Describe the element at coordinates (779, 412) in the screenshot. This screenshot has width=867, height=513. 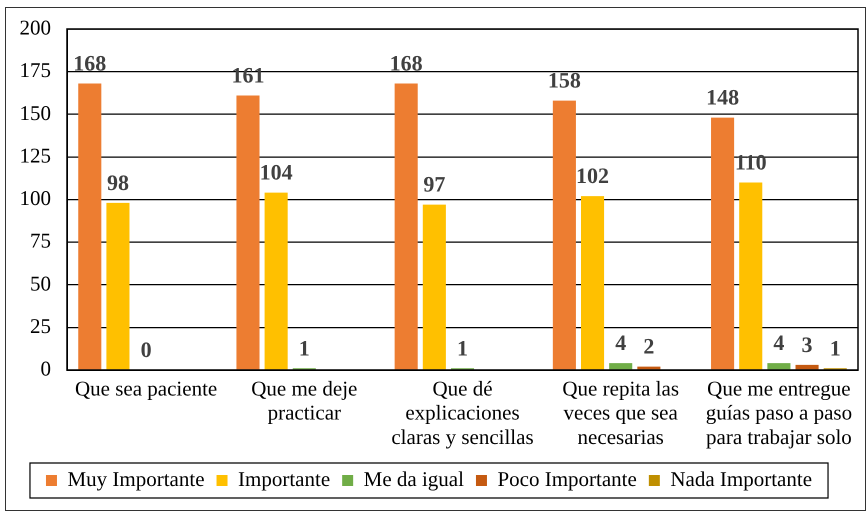
I see `x-tick-label: Que me entregue guías paso a paso para trabajar solo` at that location.